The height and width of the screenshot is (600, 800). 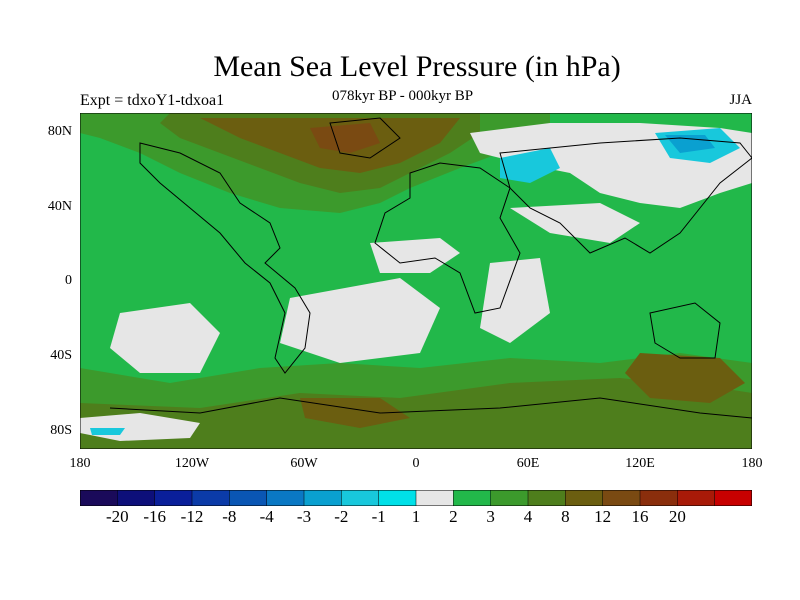 I want to click on colorbar, so click(x=416, y=498).